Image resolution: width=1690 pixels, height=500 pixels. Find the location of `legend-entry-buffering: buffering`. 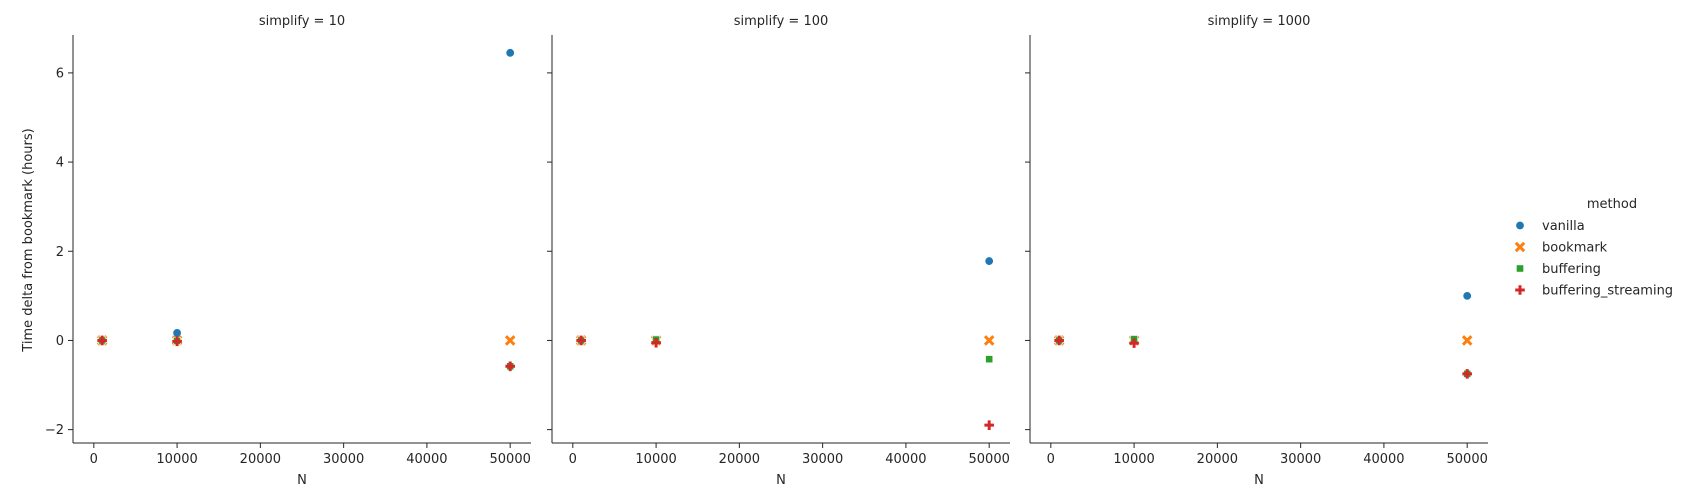

legend-entry-buffering: buffering is located at coordinates (1558, 269).